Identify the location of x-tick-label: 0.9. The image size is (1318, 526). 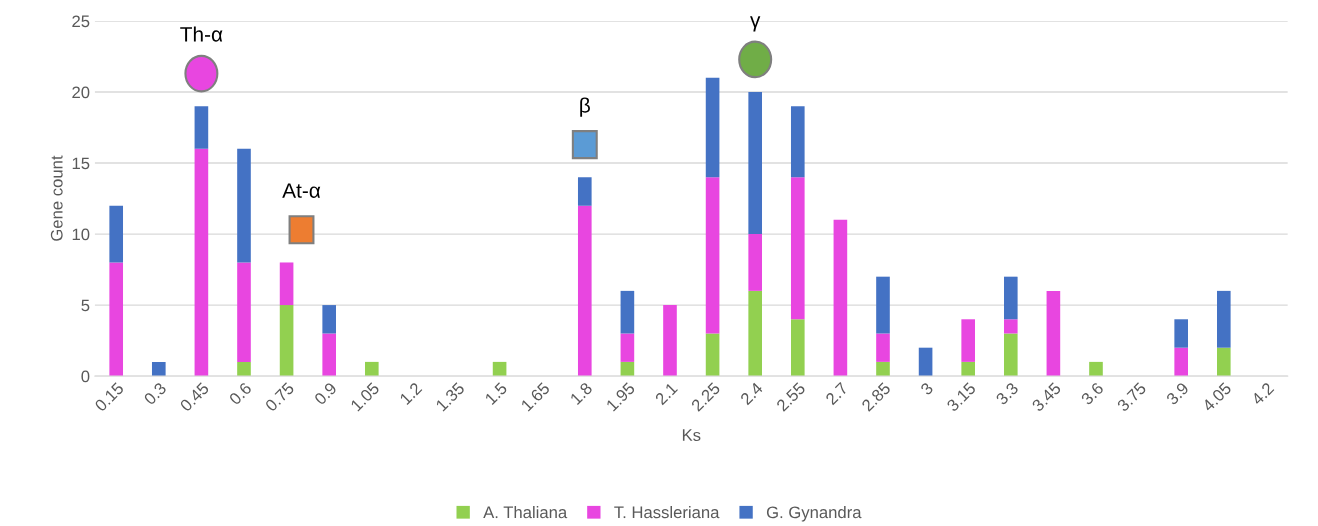
(325, 393).